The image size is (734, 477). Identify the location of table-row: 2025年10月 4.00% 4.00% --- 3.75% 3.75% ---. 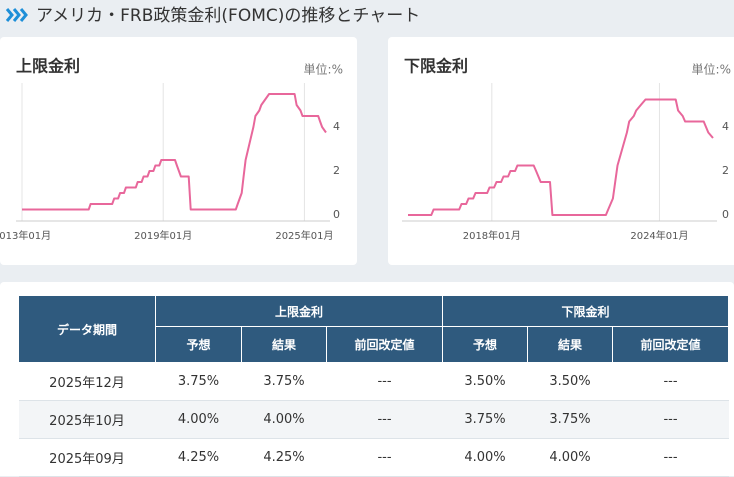
(373, 419).